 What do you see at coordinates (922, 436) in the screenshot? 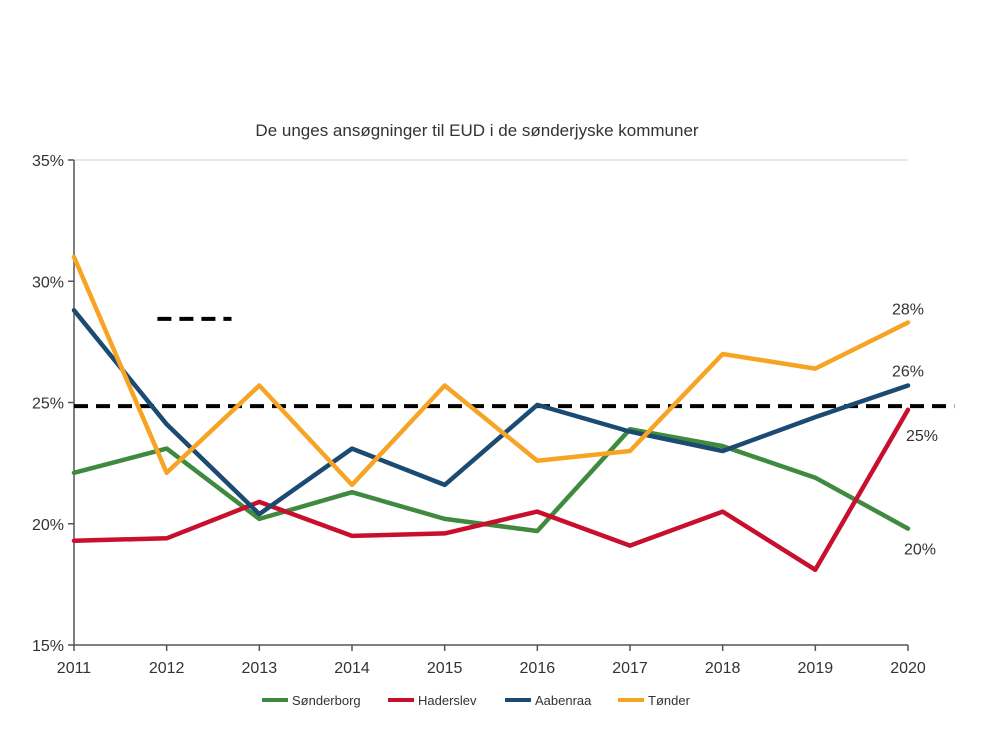
I see `end-label-haderslev: 25%` at bounding box center [922, 436].